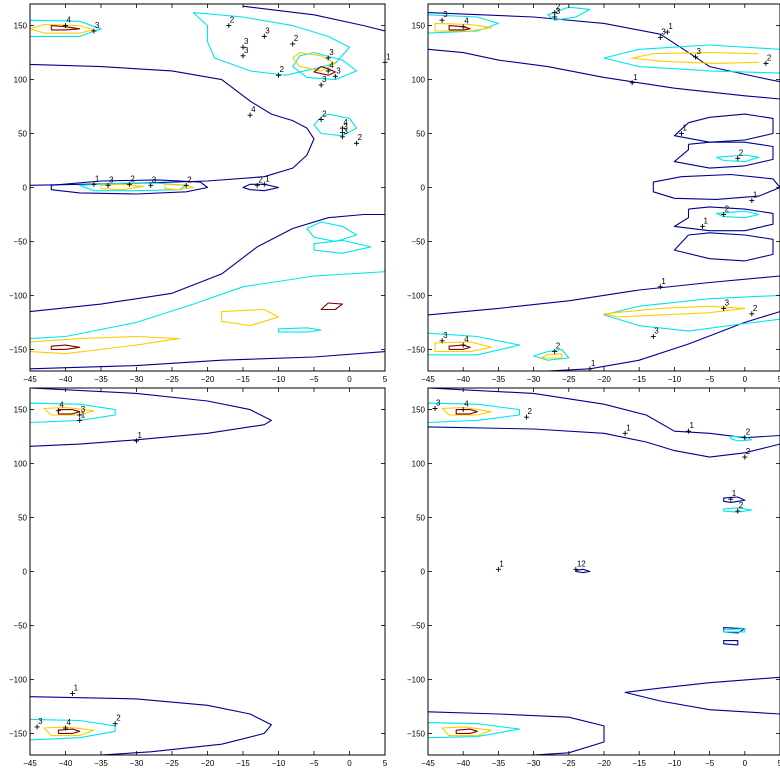 The width and height of the screenshot is (780, 771). I want to click on y-tick-label: 50, so click(420, 134).